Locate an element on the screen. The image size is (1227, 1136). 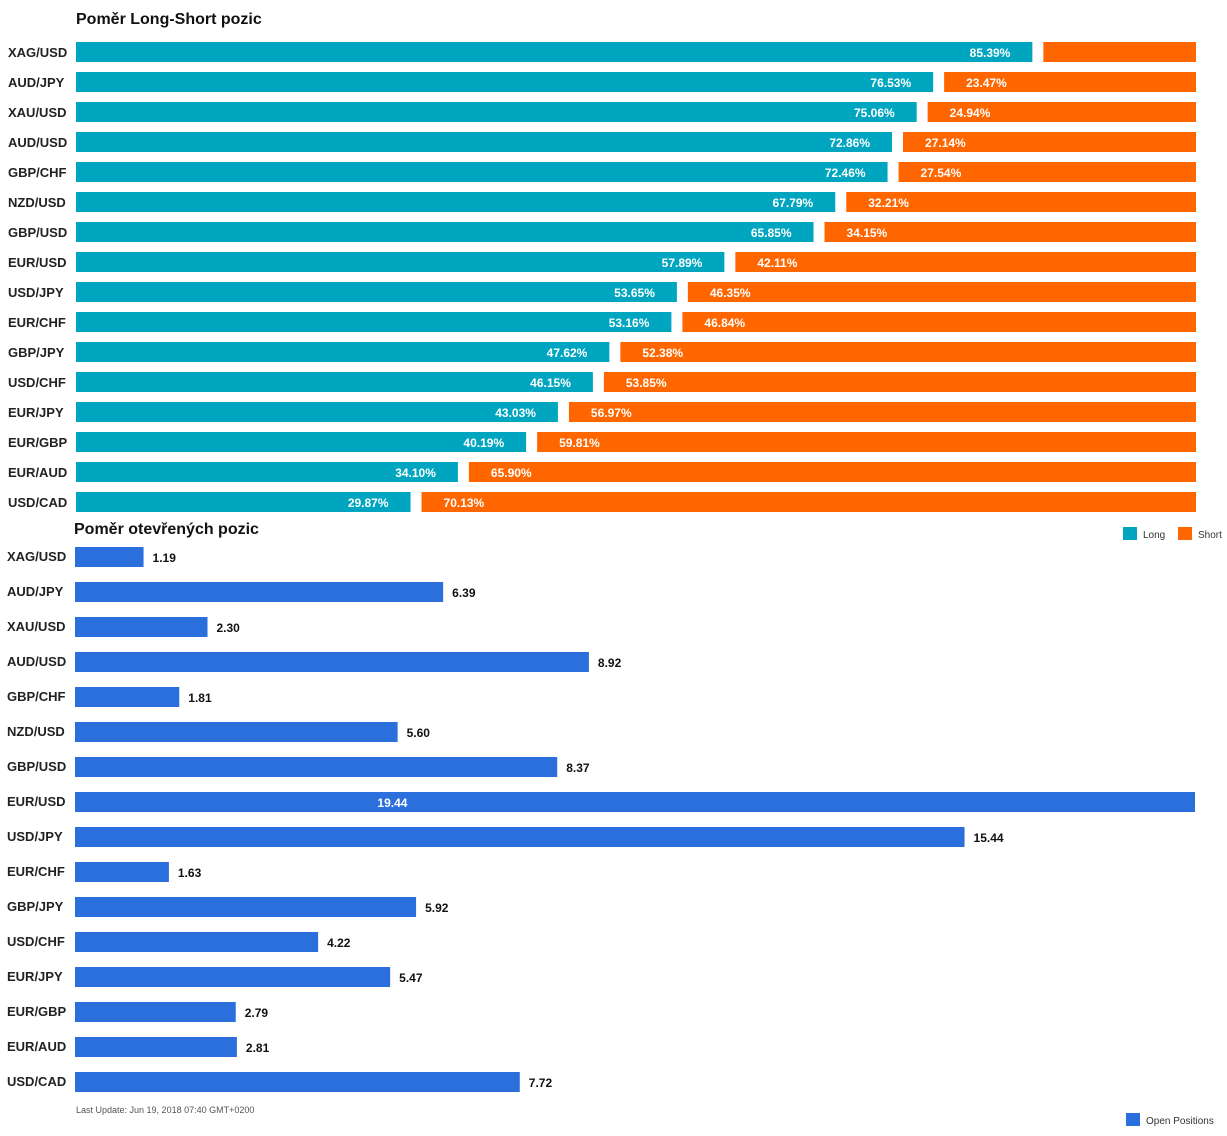
long-value-label: 40.19% is located at coordinates (483, 443).